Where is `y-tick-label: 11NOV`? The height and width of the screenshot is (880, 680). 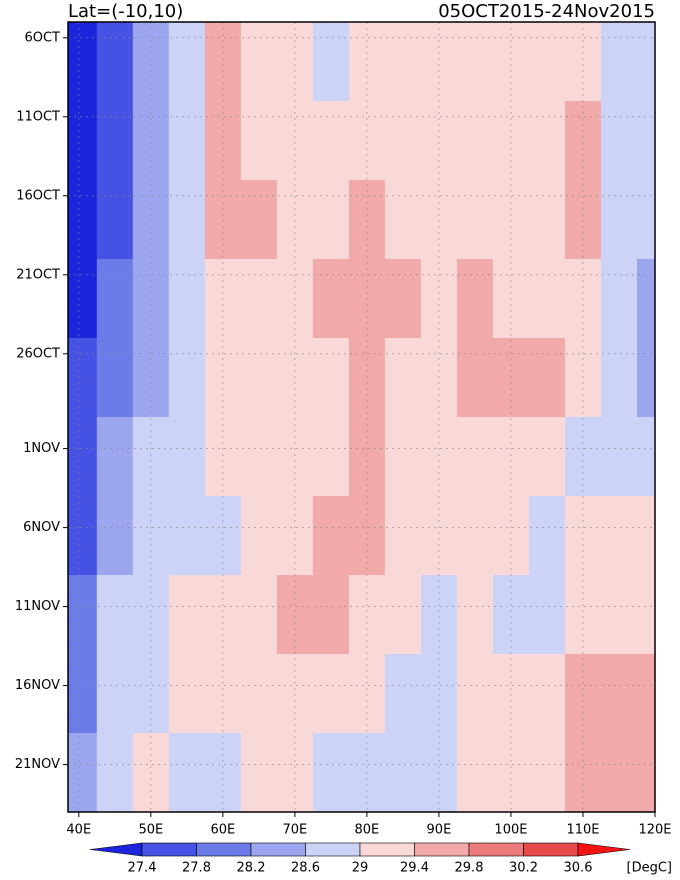
y-tick-label: 11NOV is located at coordinates (37, 606).